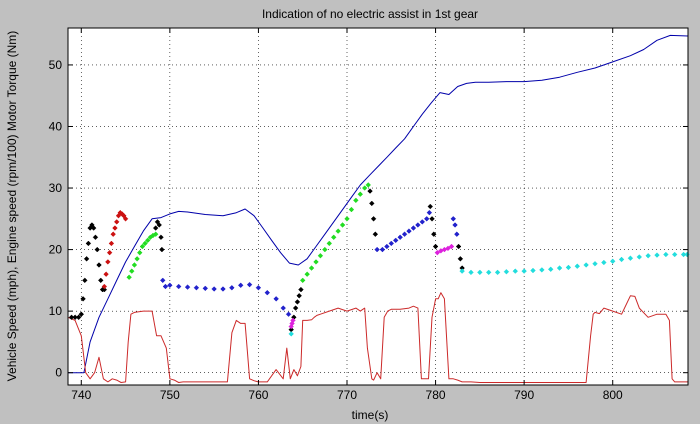 The height and width of the screenshot is (424, 700). Describe the element at coordinates (436, 395) in the screenshot. I see `x-tick-label: 780` at that location.